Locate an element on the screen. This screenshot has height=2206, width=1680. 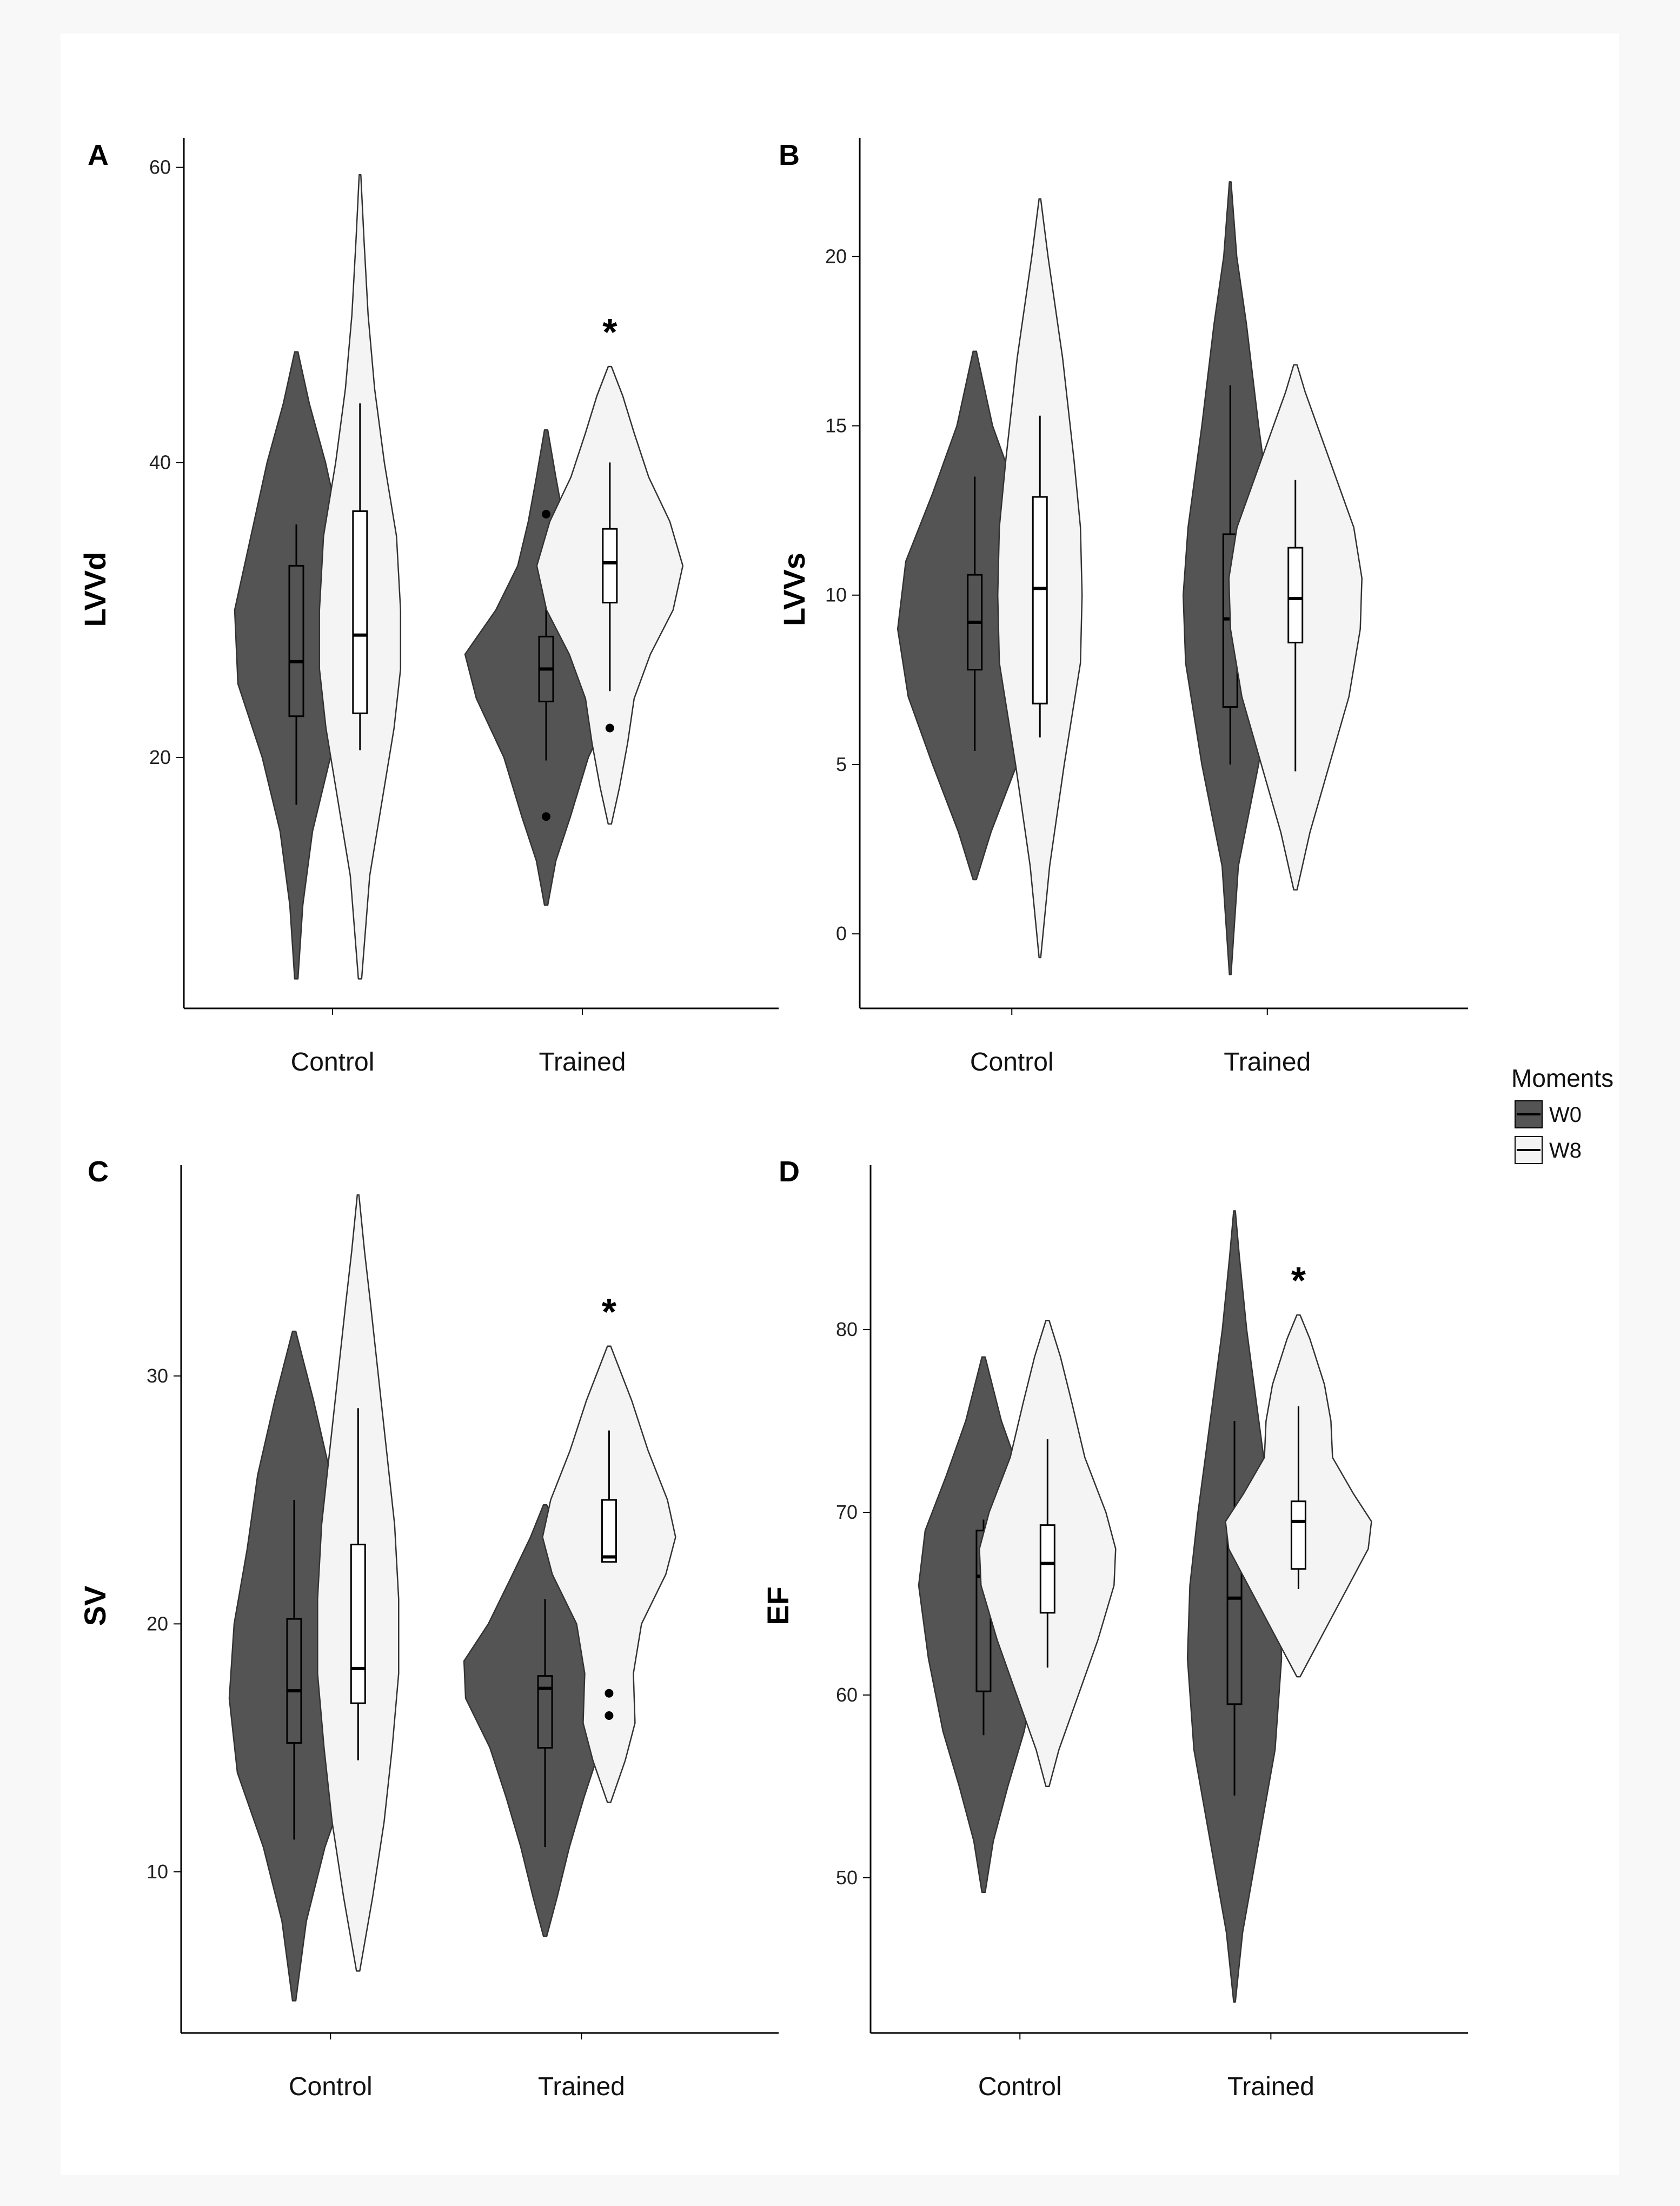
panel-b-ylabel: LVVs is located at coordinates (794, 589).